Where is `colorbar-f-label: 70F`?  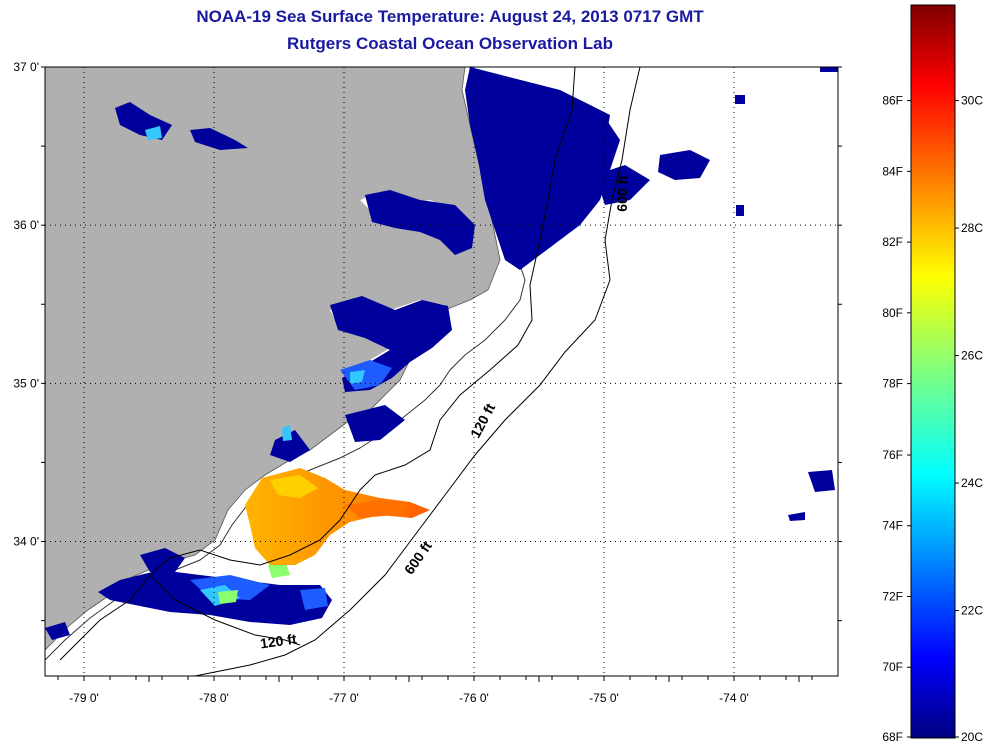 colorbar-f-label: 70F is located at coordinates (892, 667).